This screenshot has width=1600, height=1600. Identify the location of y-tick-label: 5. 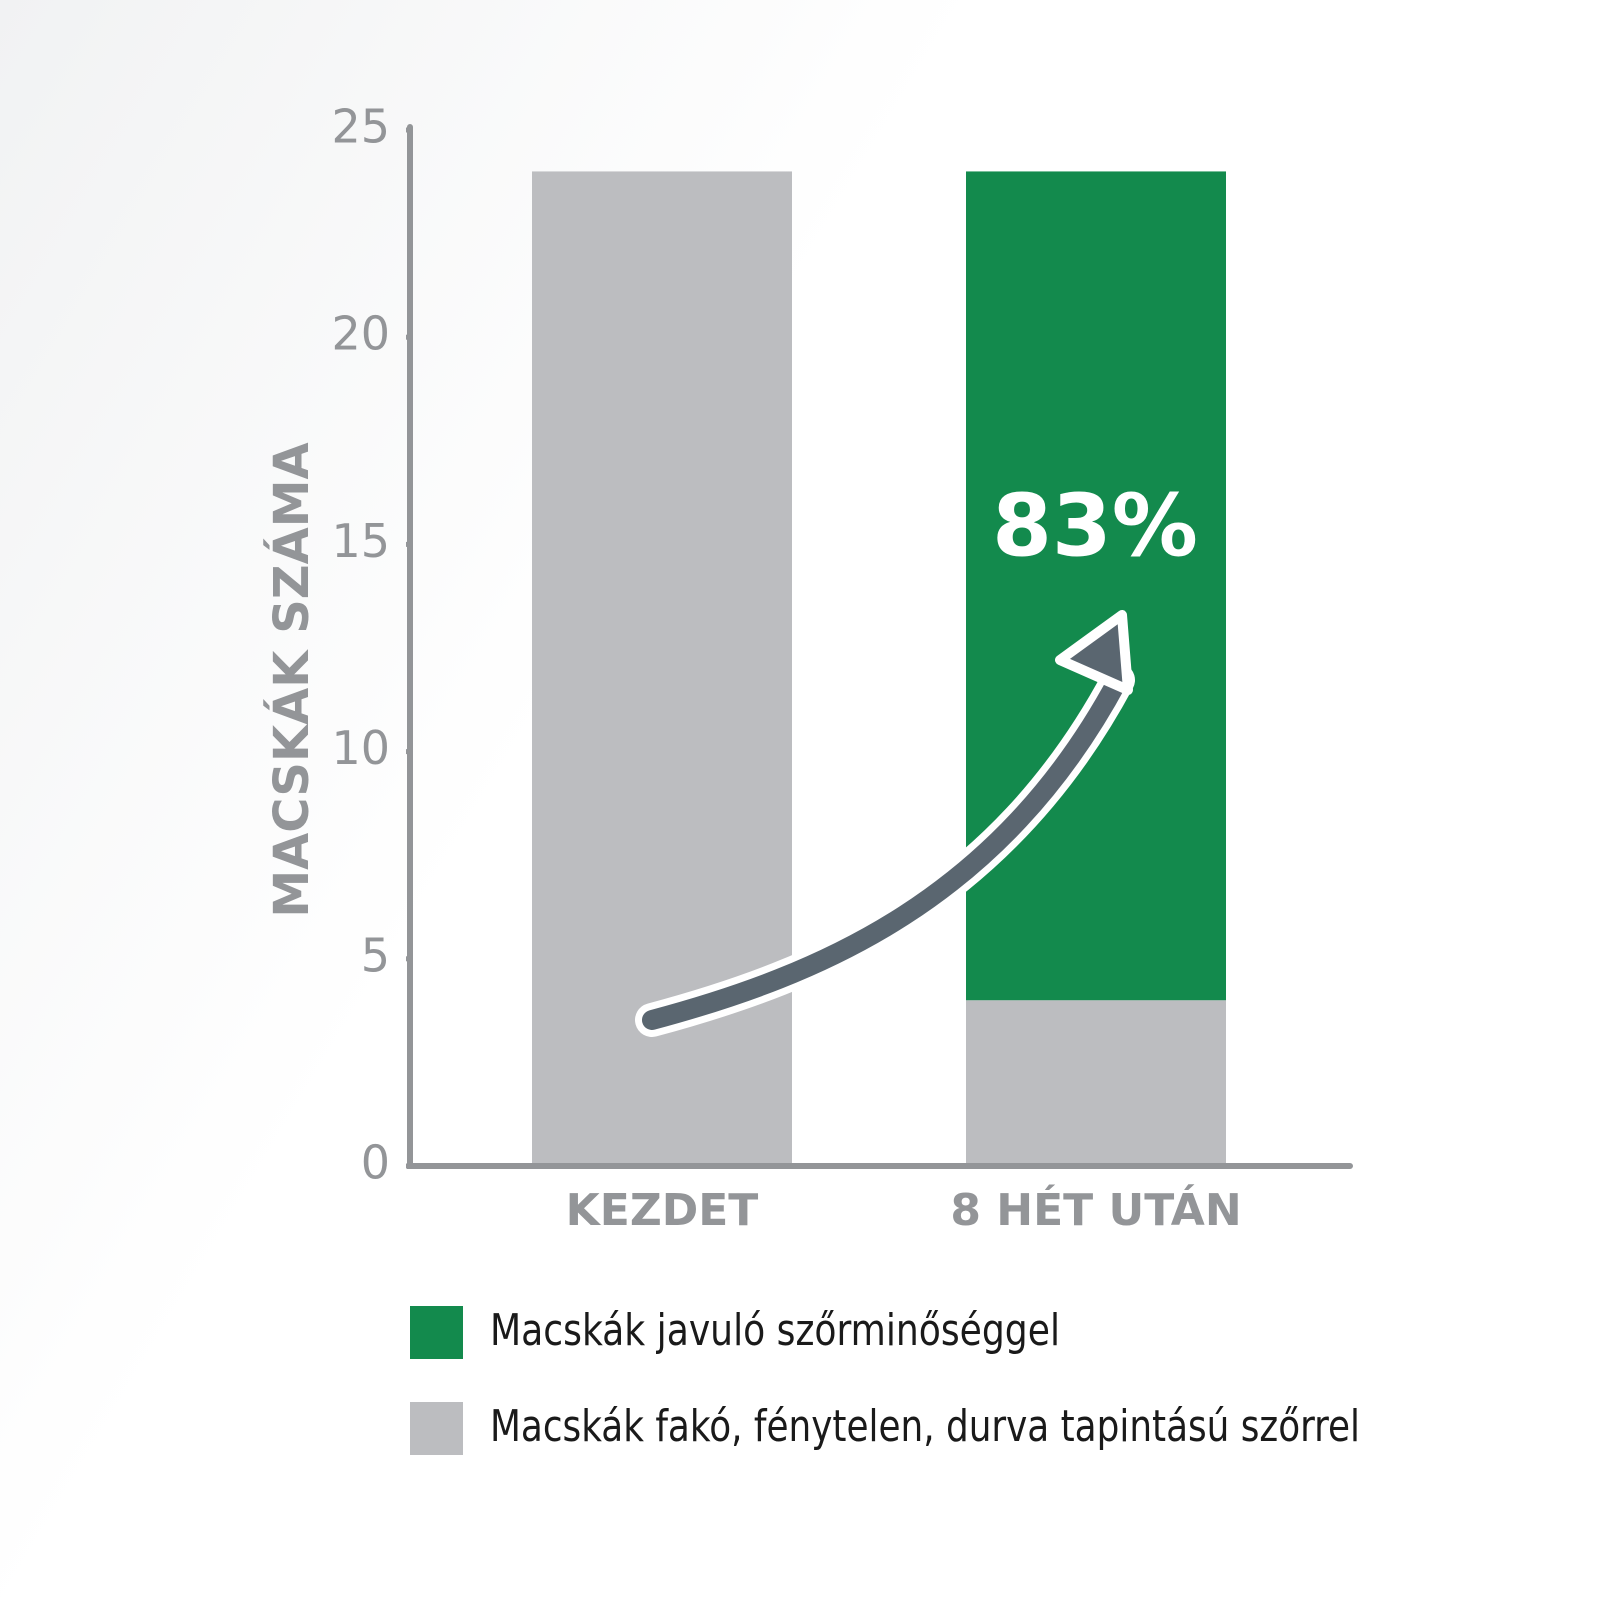
(375, 955).